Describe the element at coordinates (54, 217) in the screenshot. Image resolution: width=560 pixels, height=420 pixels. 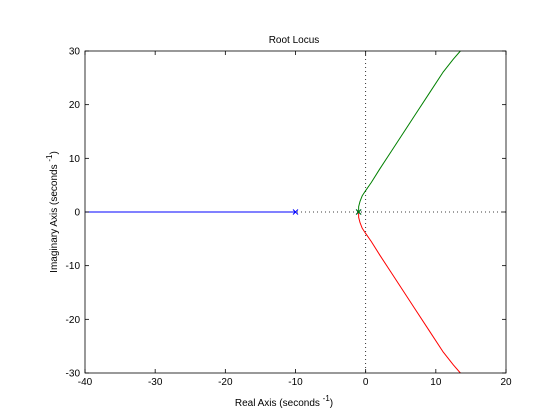
I see `y-axis-label-main: Imaginary Axis (seconds` at that location.